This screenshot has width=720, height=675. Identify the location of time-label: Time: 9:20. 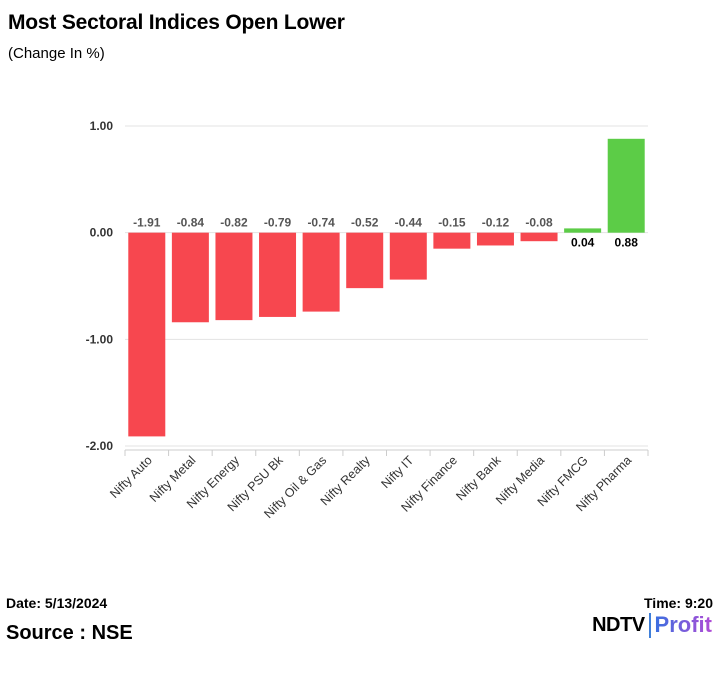
(678, 603).